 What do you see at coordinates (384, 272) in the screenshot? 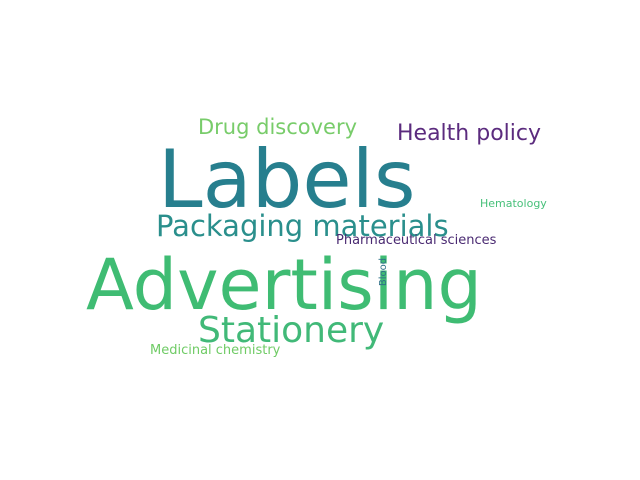
I see `word-blood: Blood` at bounding box center [384, 272].